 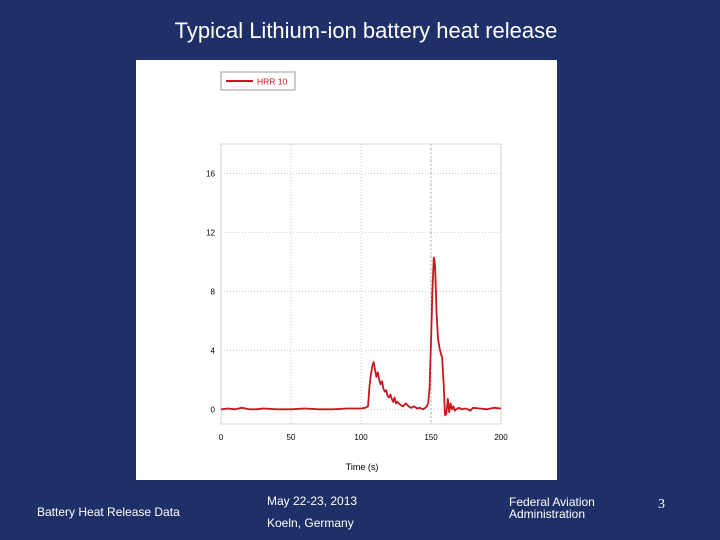 What do you see at coordinates (221, 437) in the screenshot?
I see `x-tick-label: 0` at bounding box center [221, 437].